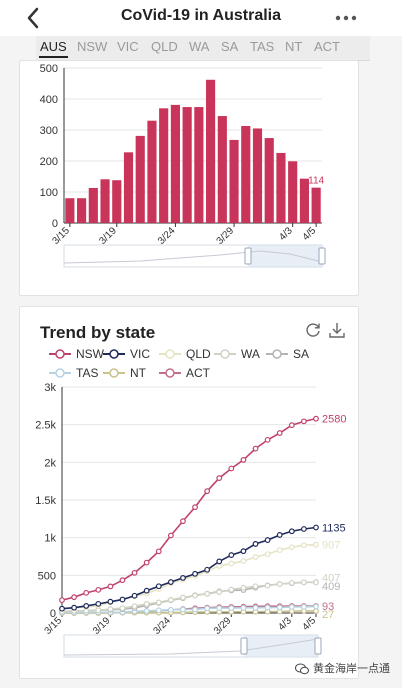 Image resolution: width=402 pixels, height=688 pixels. What do you see at coordinates (138, 373) in the screenshot?
I see `legend-label: NT` at bounding box center [138, 373].